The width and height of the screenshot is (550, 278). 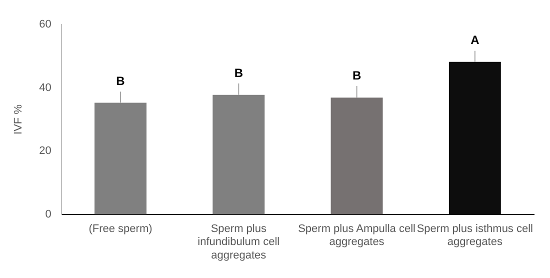 I want to click on x-tick-label: Sperm plus Ampulla cell aggregates, so click(x=357, y=235).